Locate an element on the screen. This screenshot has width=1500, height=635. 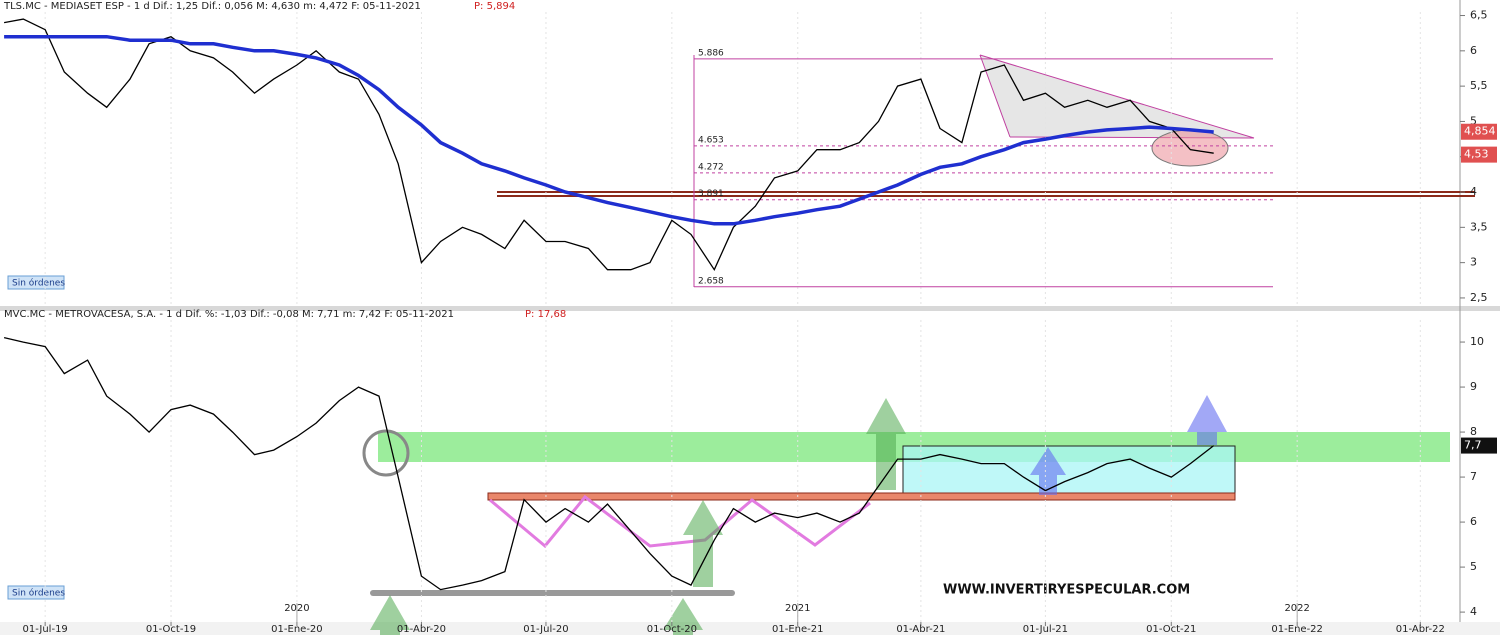
range-box is located at coordinates (1069, 473).